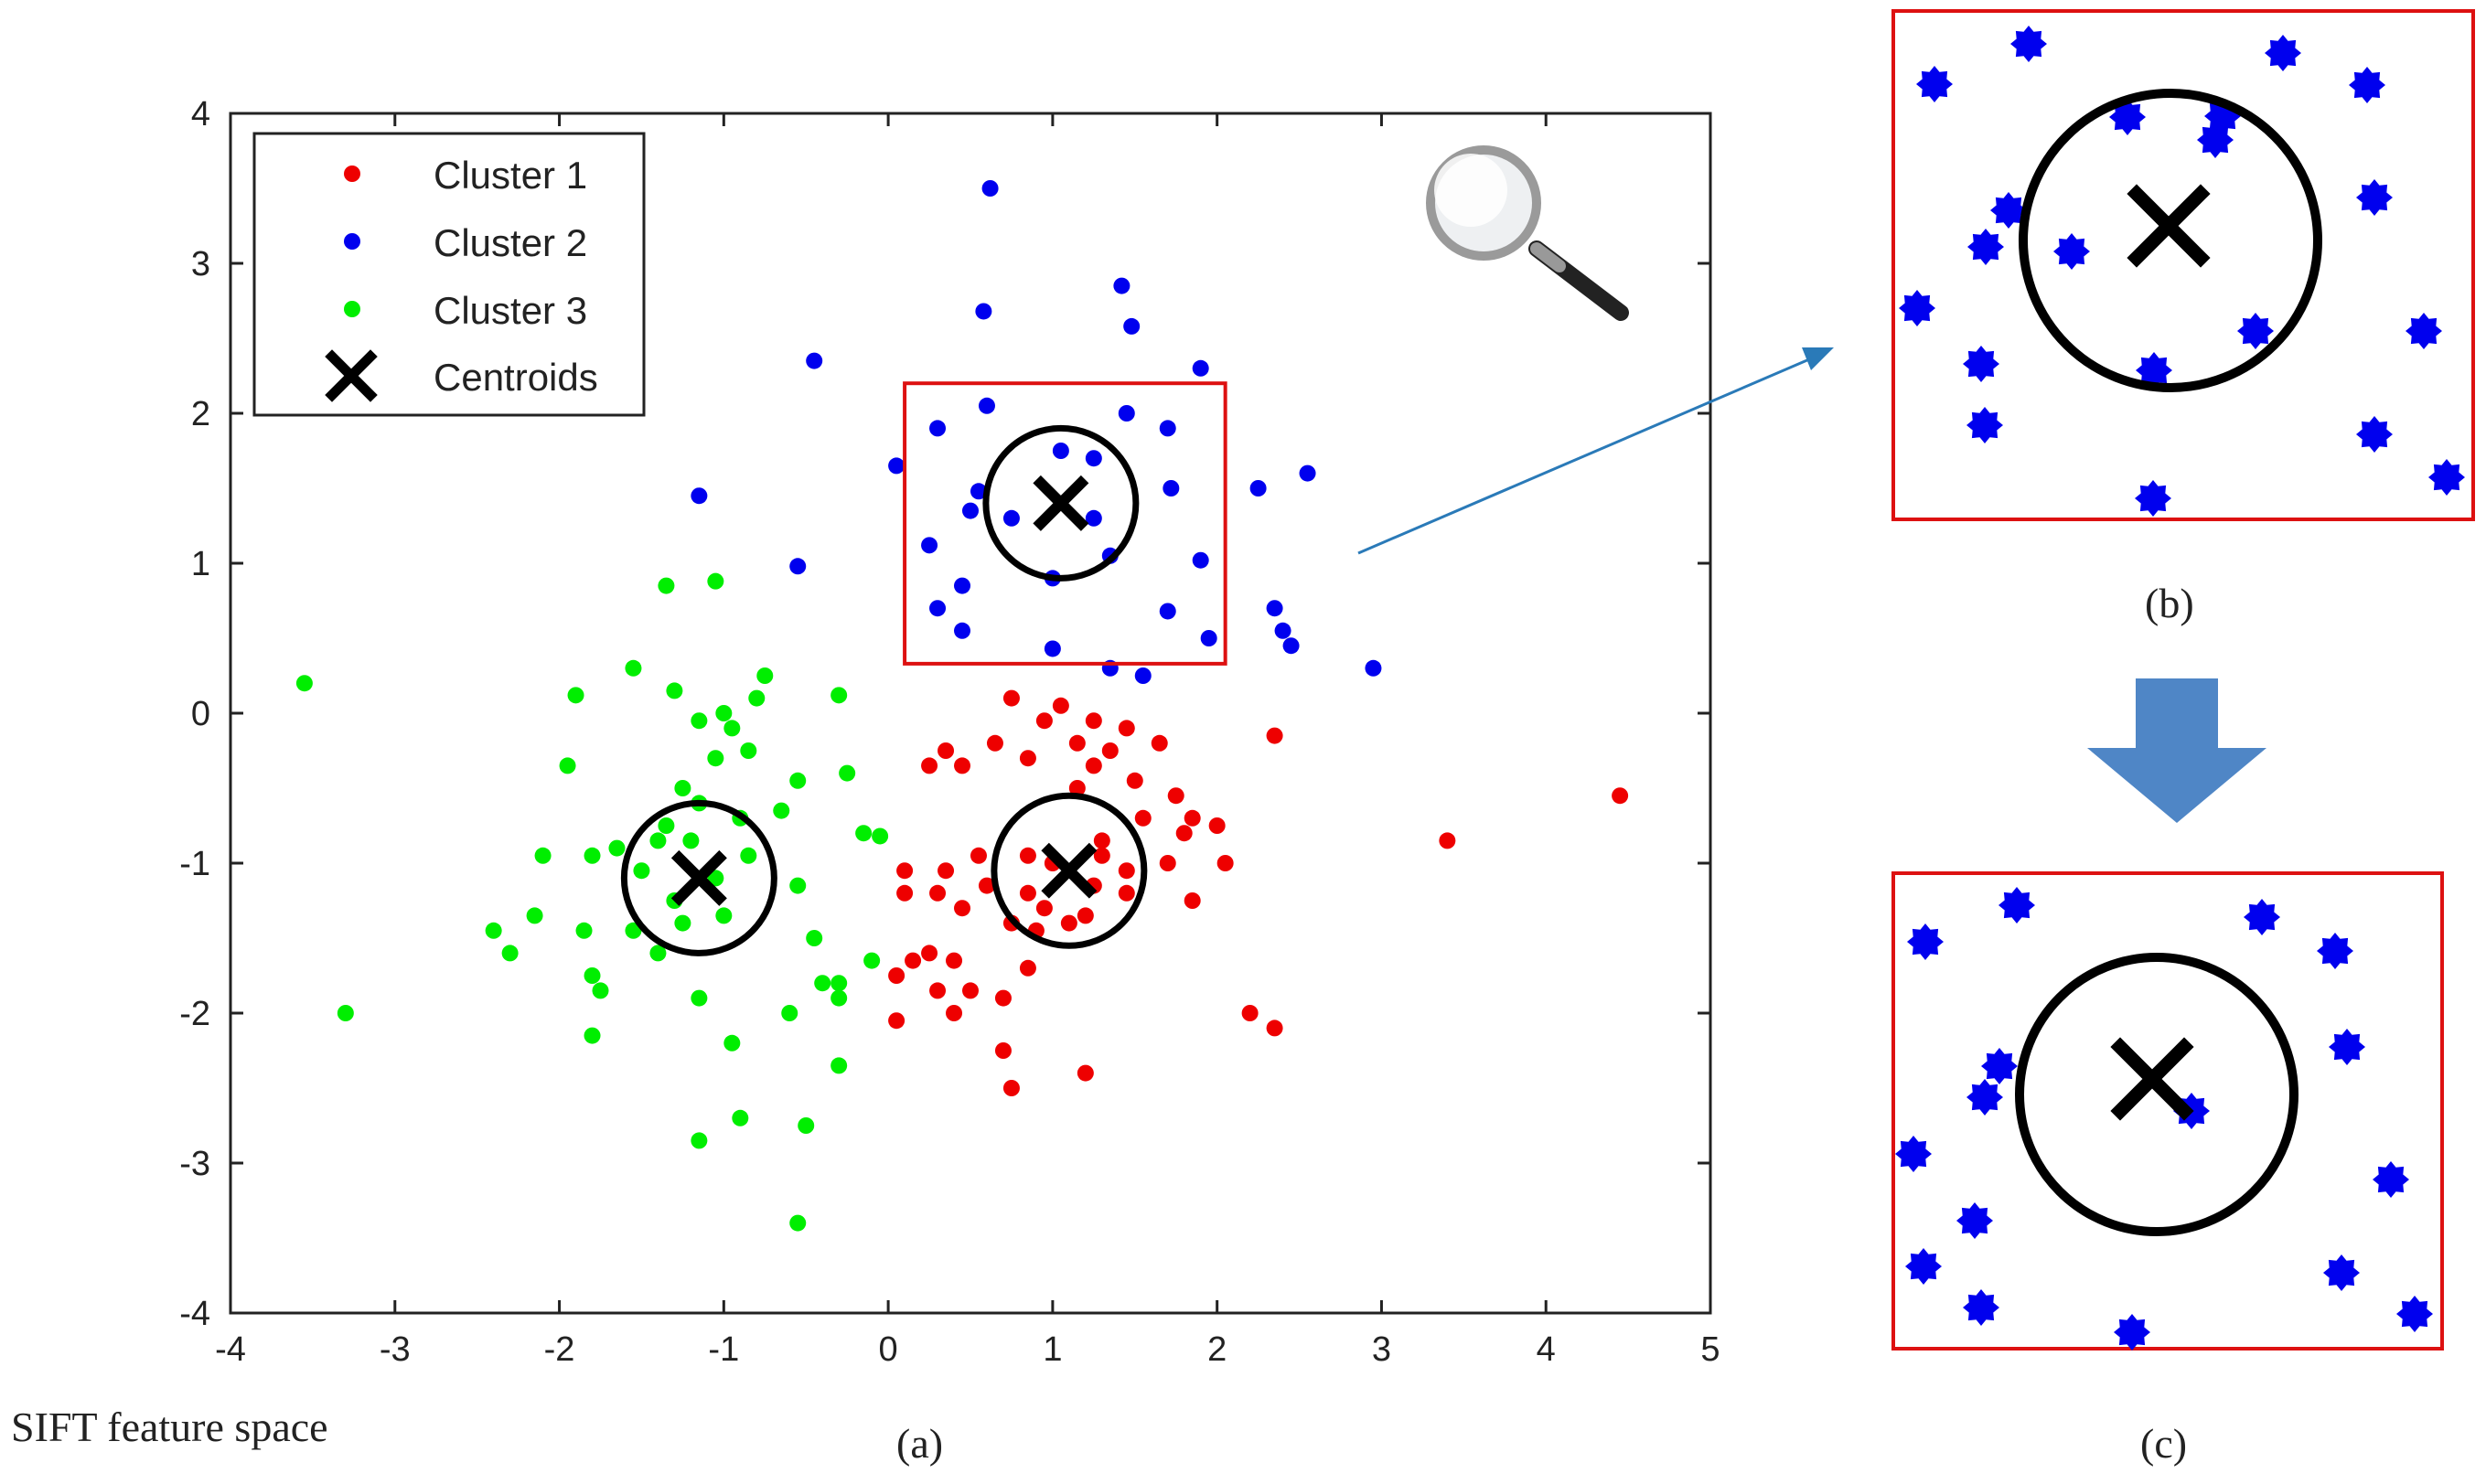  Describe the element at coordinates (200, 264) in the screenshot. I see `y-tick-label: 3` at that location.